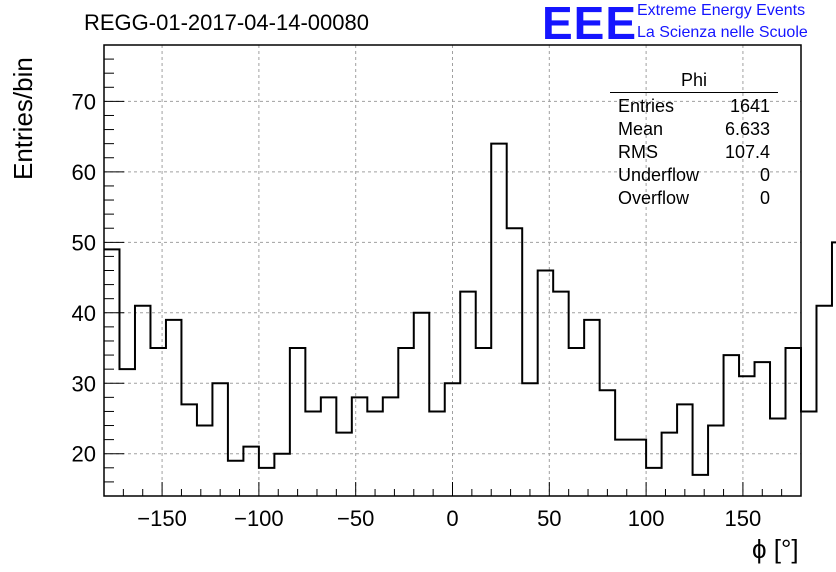  What do you see at coordinates (721, 10) in the screenshot?
I see `logo-line-1: Extreme Energy Events` at bounding box center [721, 10].